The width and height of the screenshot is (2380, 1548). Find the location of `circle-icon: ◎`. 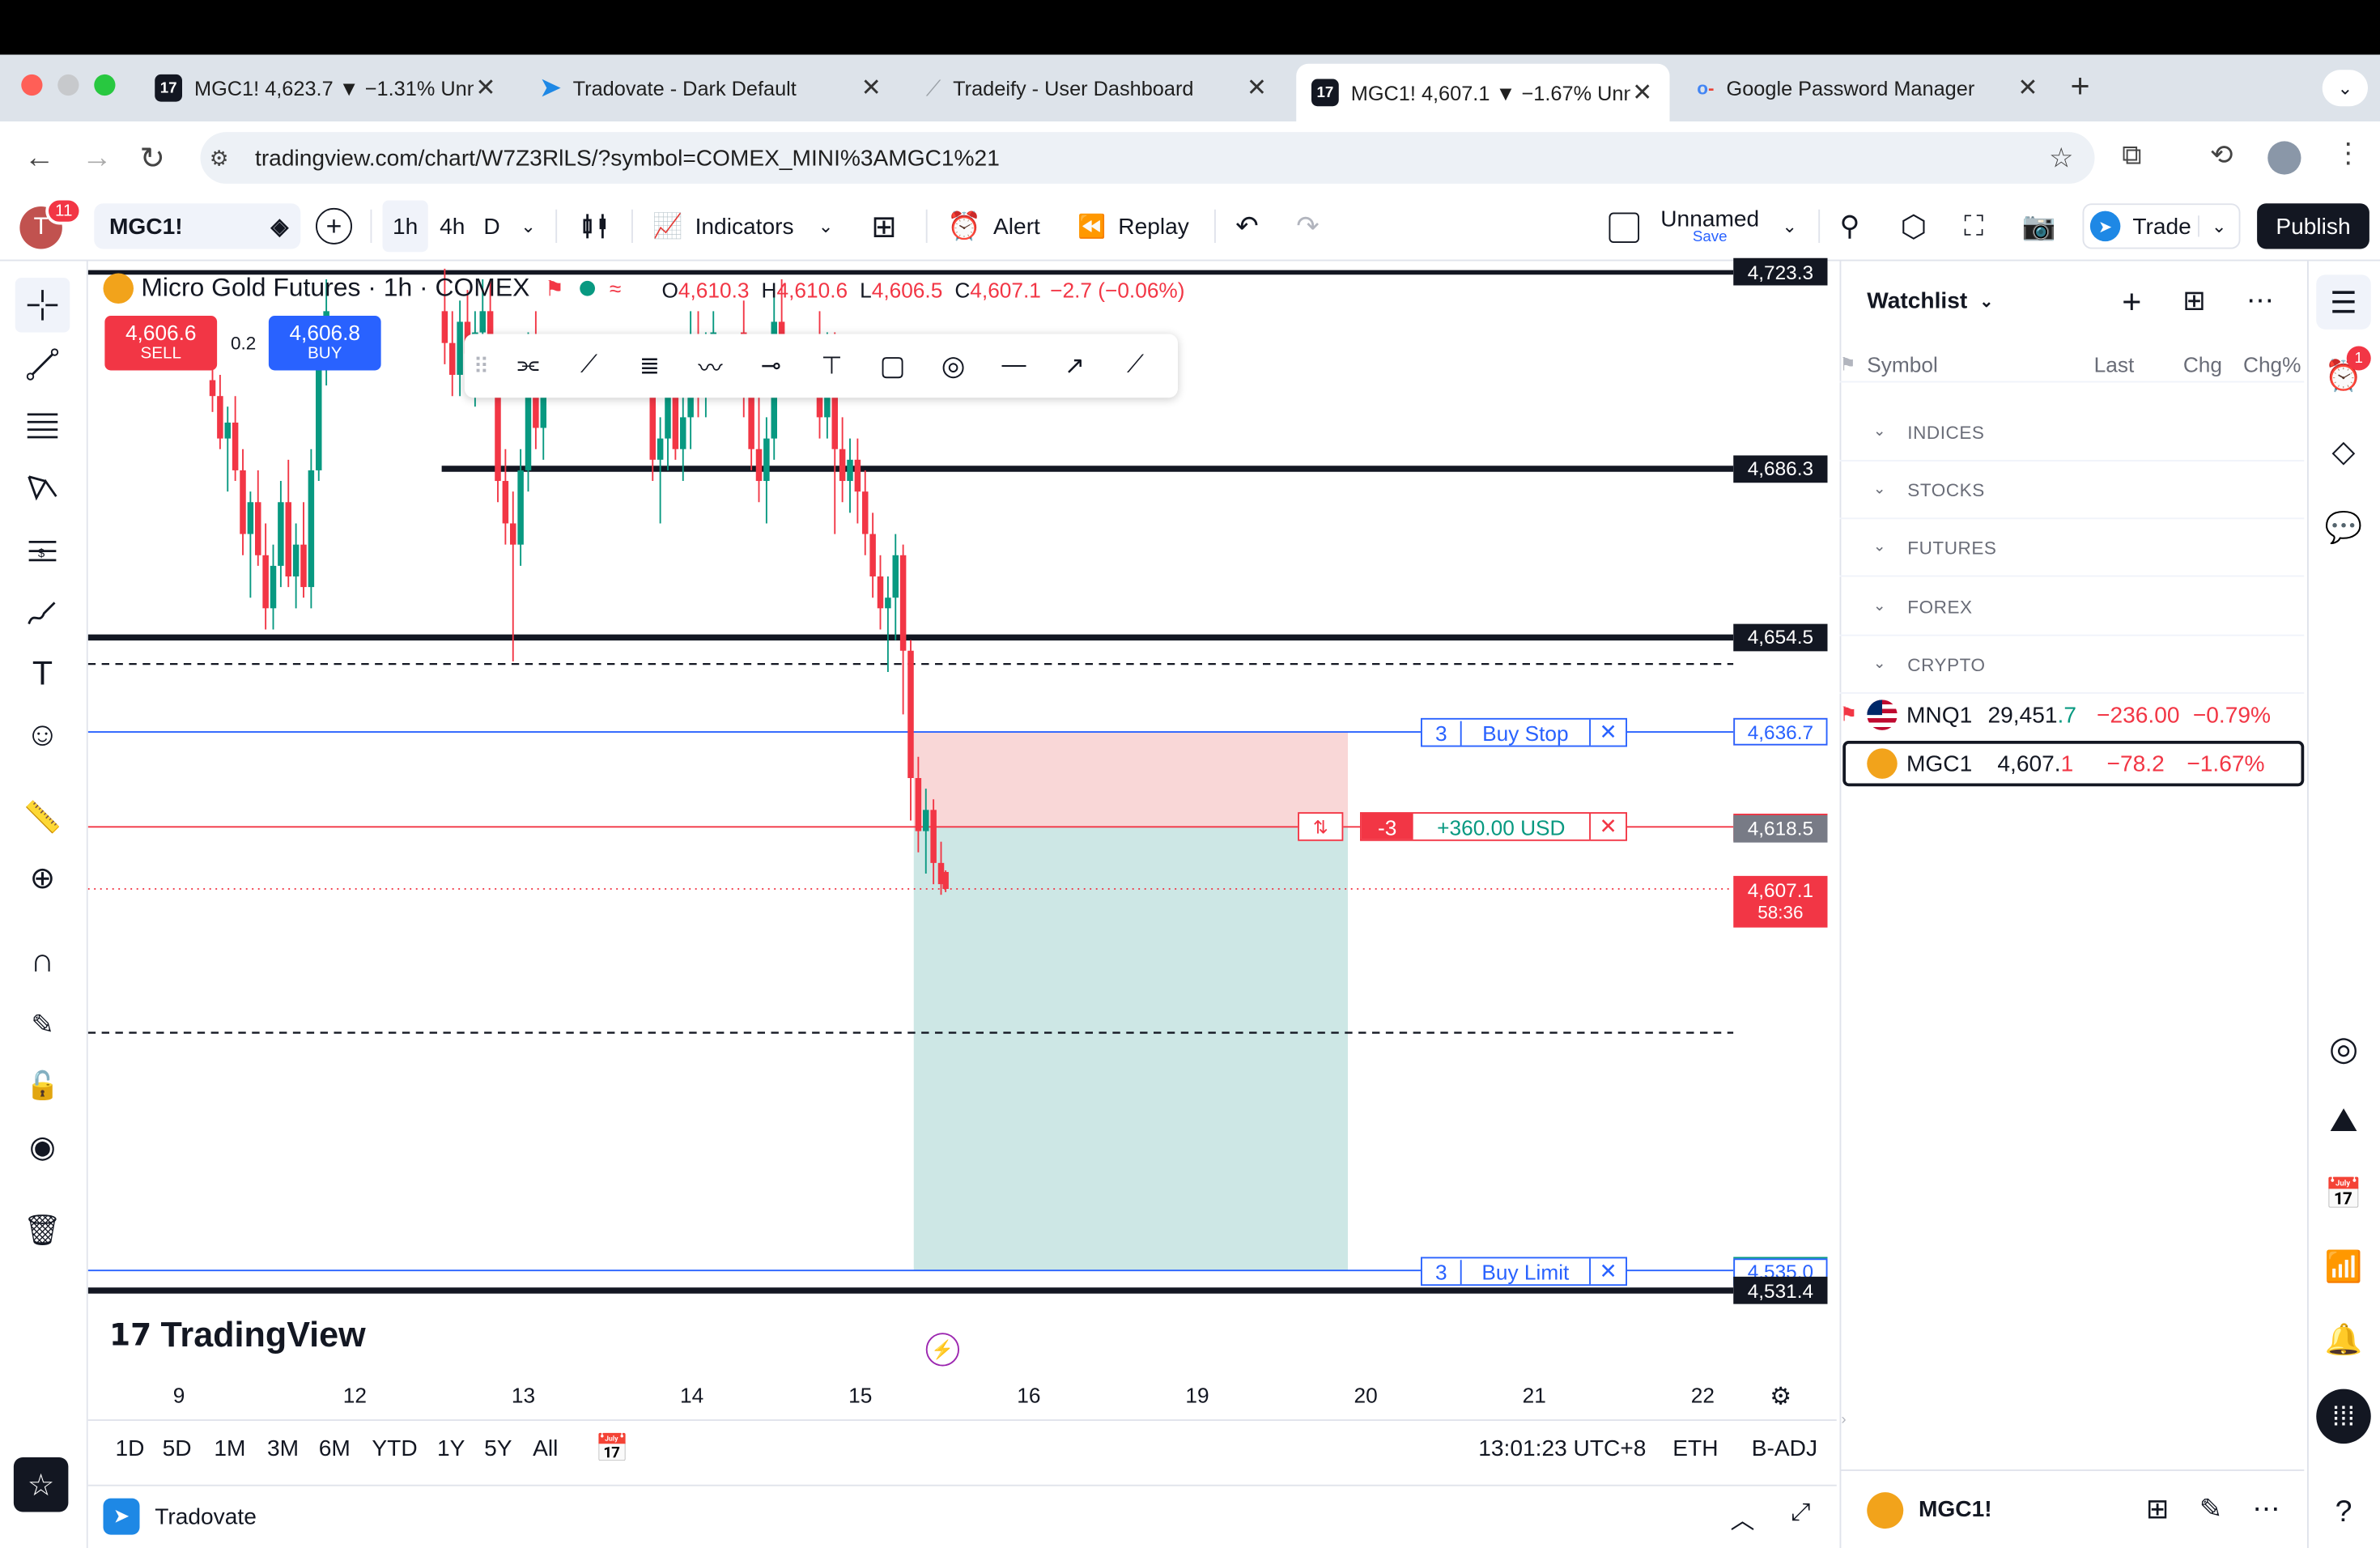

circle-icon: ◎ is located at coordinates (954, 365).